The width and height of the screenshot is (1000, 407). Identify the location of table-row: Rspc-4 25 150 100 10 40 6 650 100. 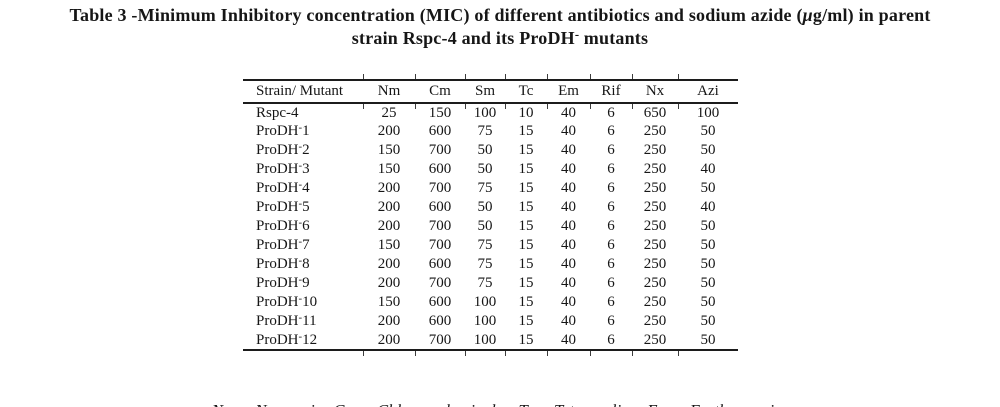
(490, 112).